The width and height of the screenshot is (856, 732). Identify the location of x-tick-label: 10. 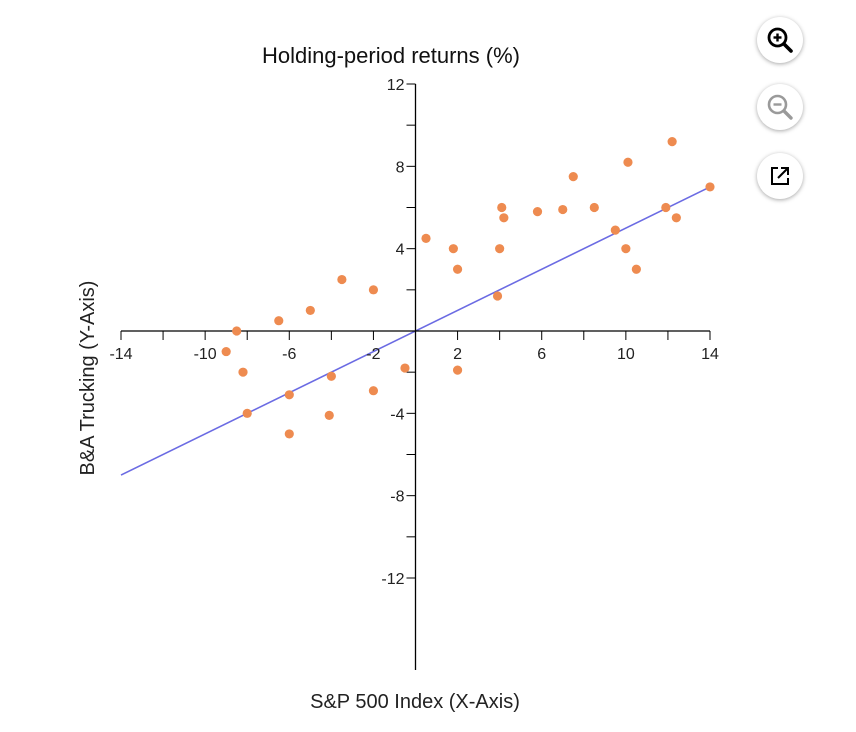
(626, 354).